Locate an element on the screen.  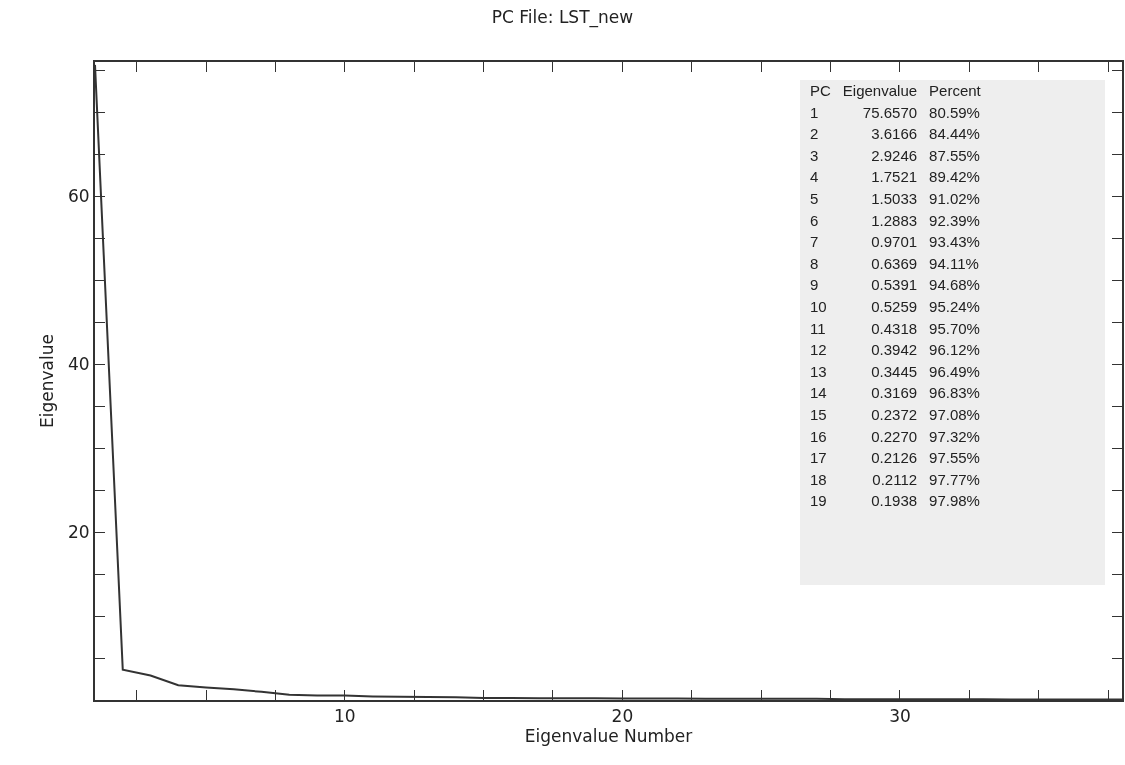
annotation: 0.2126 is located at coordinates (894, 458).